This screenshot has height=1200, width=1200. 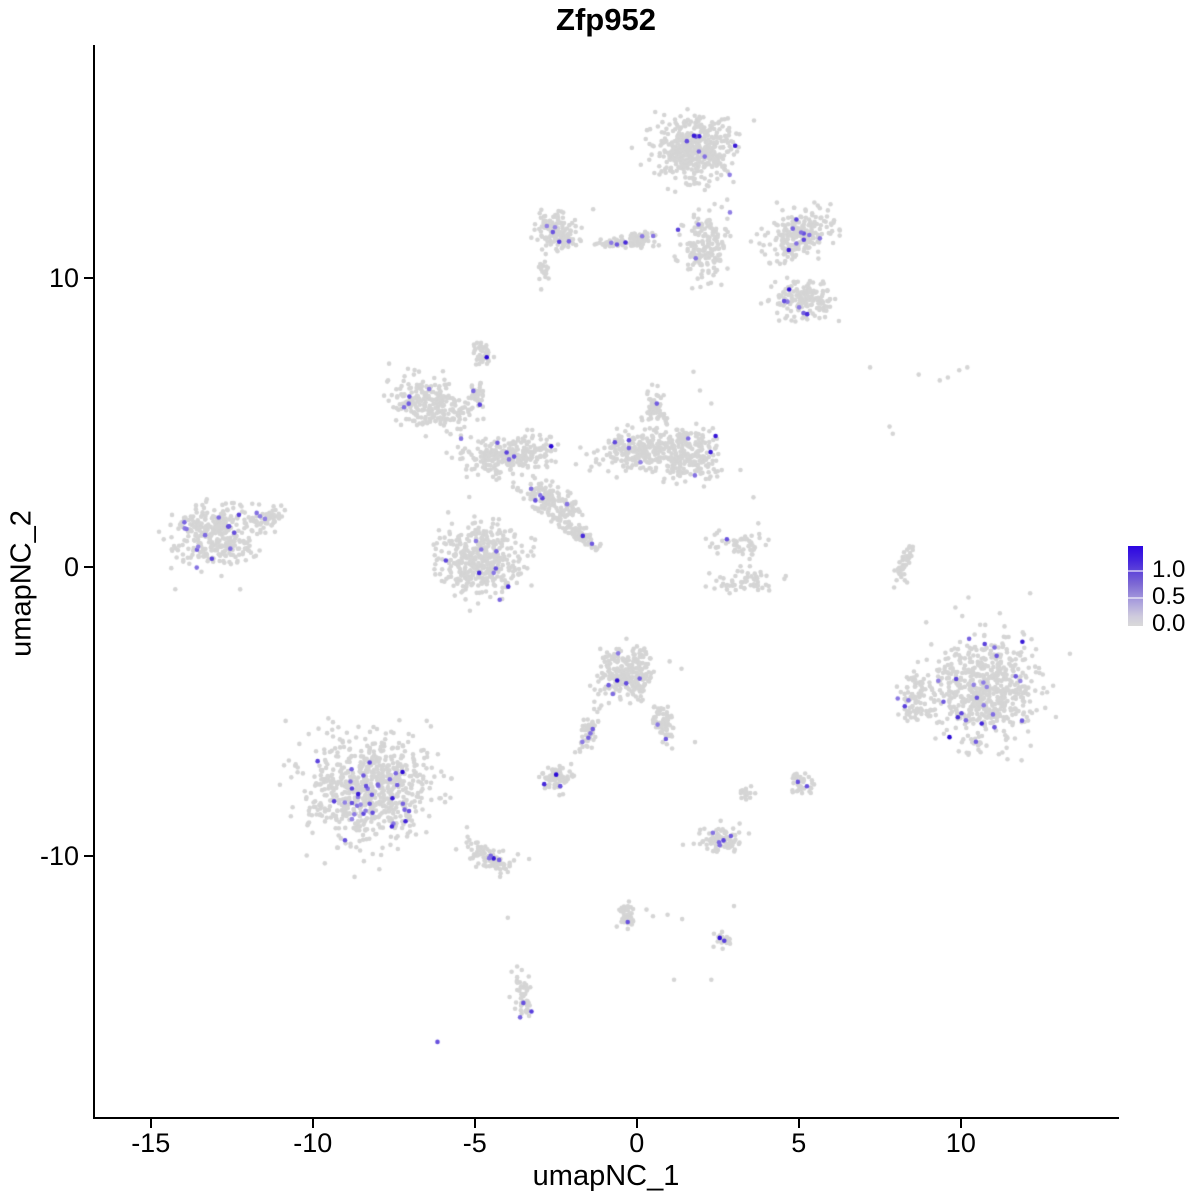 I want to click on y-axis-line, so click(x=94, y=582).